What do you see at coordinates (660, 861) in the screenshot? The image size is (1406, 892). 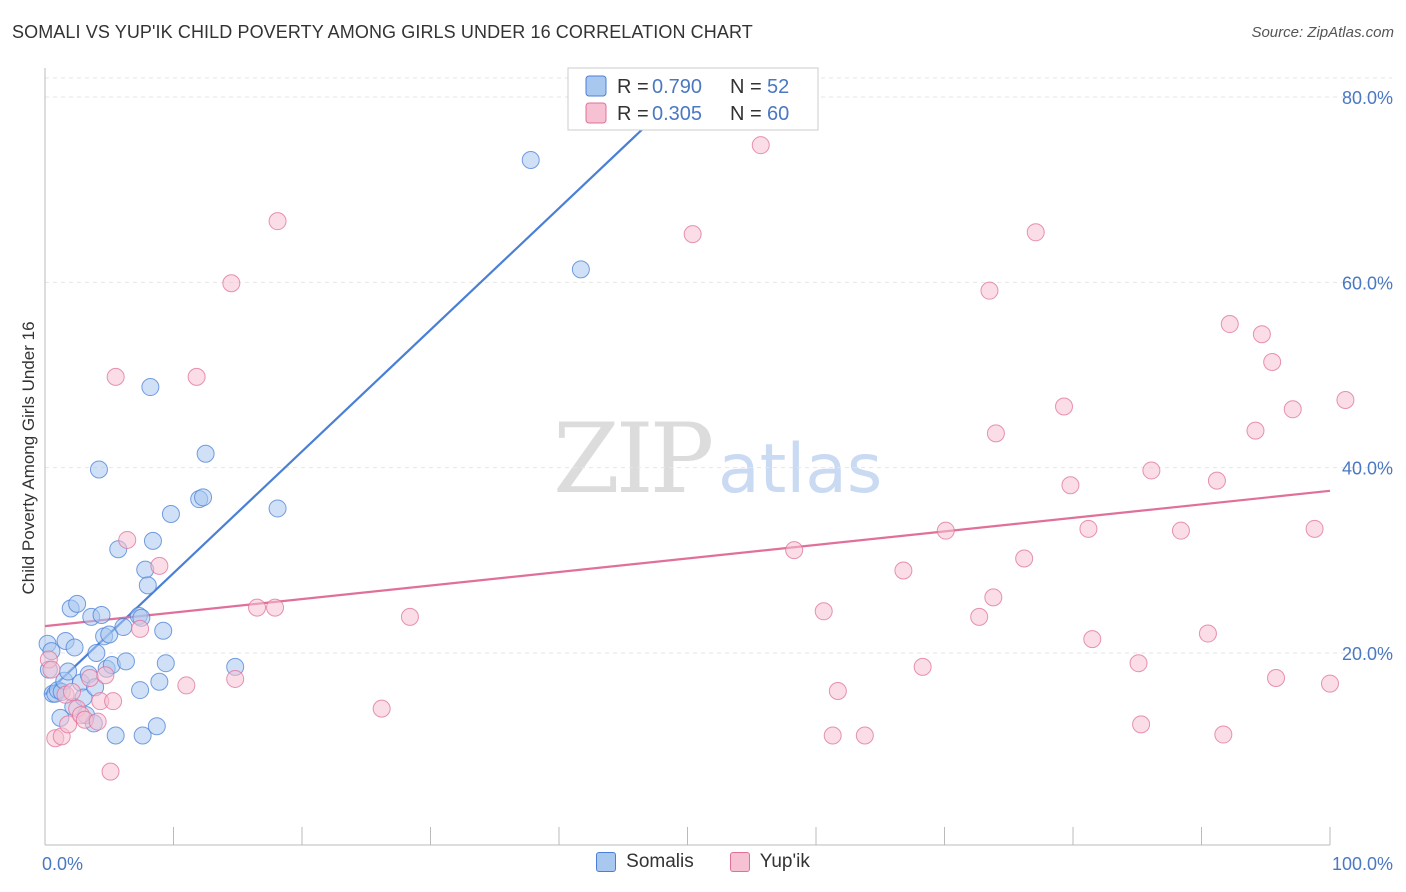 I see `bottom-legend-label-somalis: Somalis` at bounding box center [660, 861].